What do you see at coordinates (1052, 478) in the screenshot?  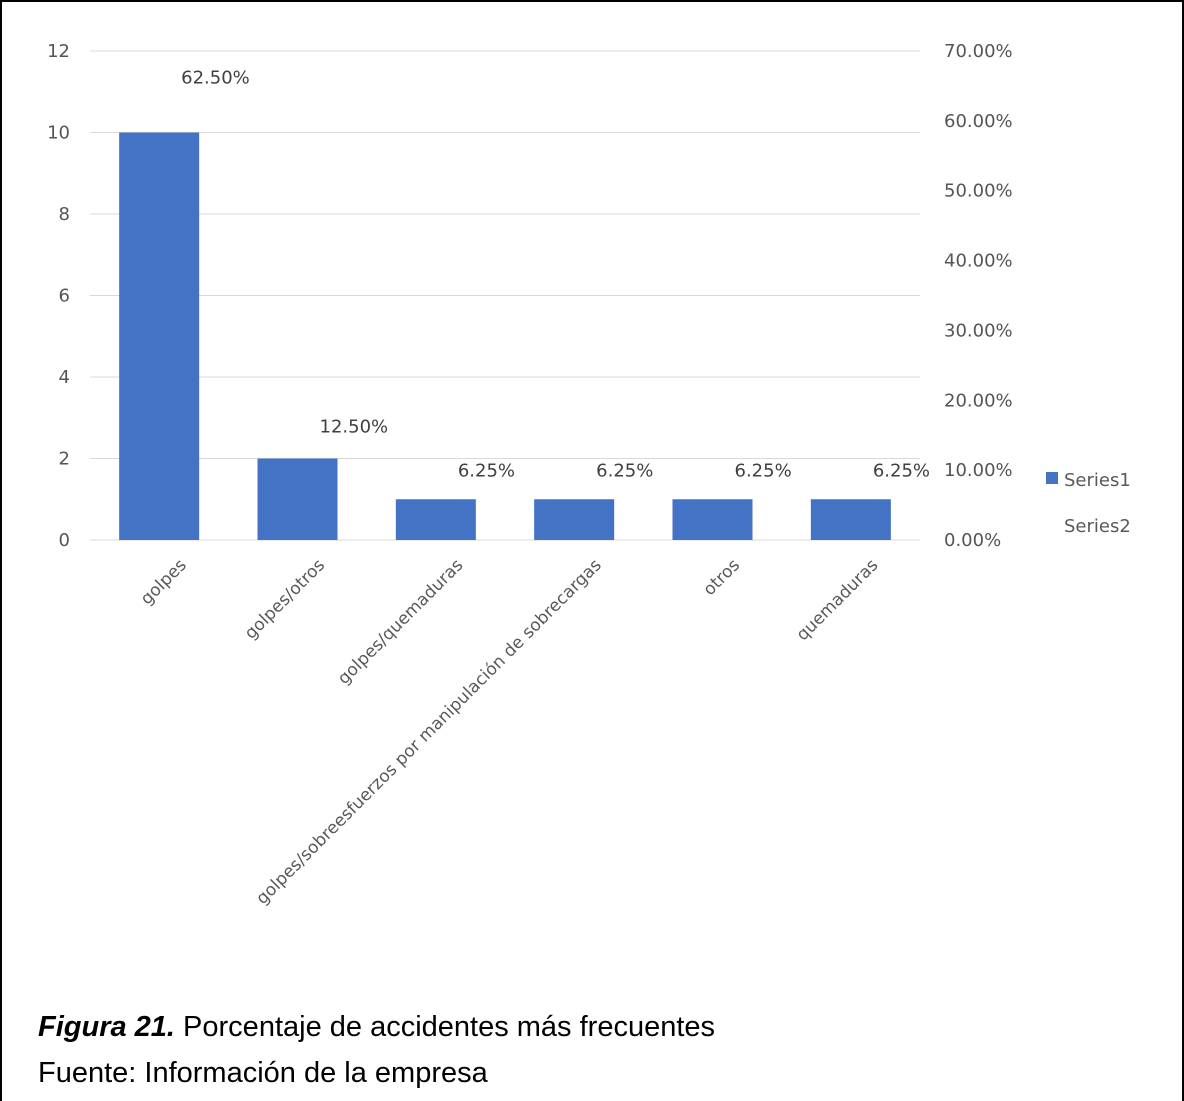 I see `legend-swatch-series1` at bounding box center [1052, 478].